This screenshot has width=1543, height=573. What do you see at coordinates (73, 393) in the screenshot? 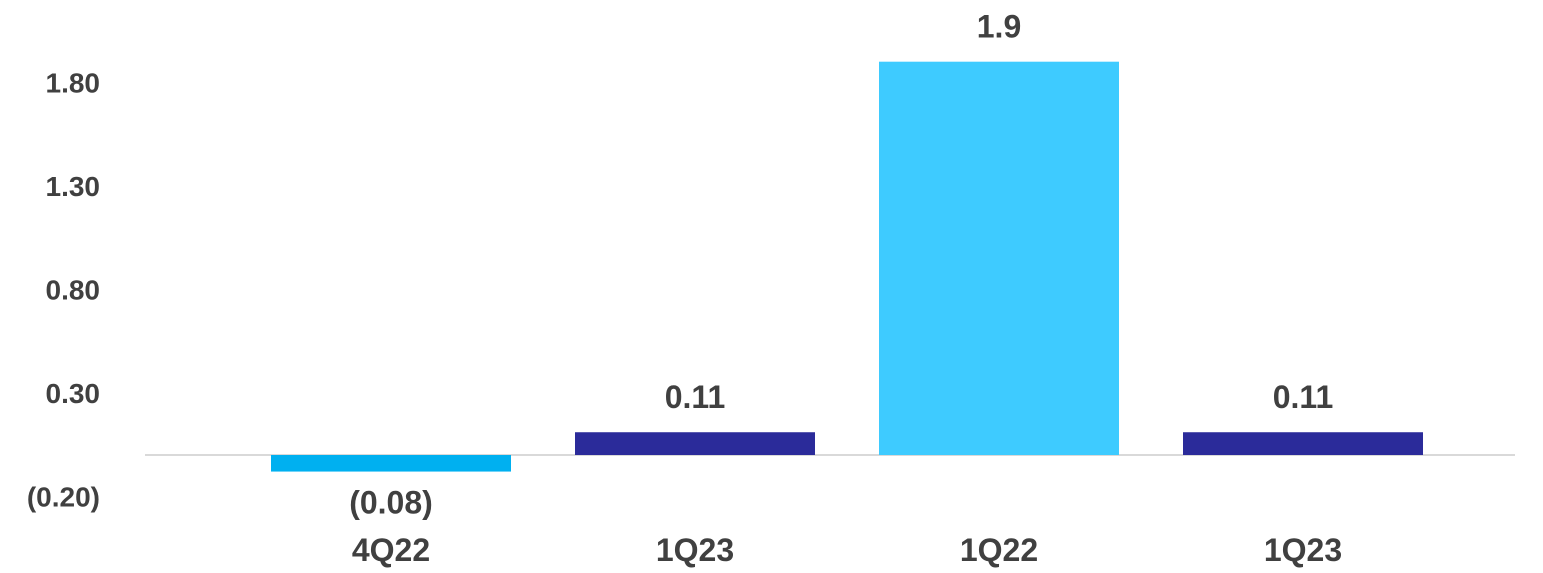
I see `y-tick-label: 0.30` at bounding box center [73, 393].